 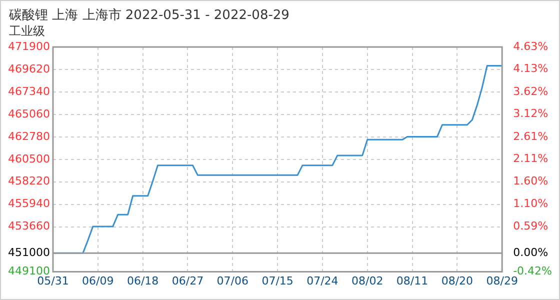 I want to click on y2-tick-label: 2.11%, so click(x=530, y=159).